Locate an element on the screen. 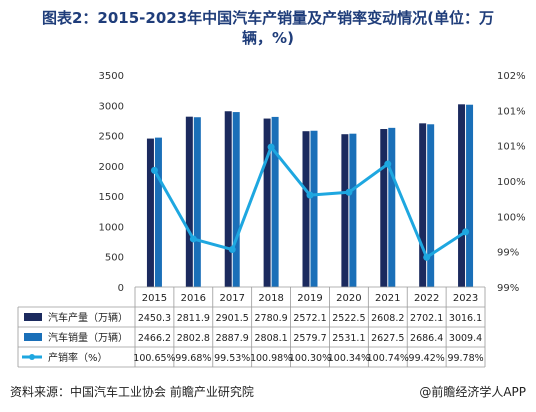  category-label: 2018 is located at coordinates (270, 298).